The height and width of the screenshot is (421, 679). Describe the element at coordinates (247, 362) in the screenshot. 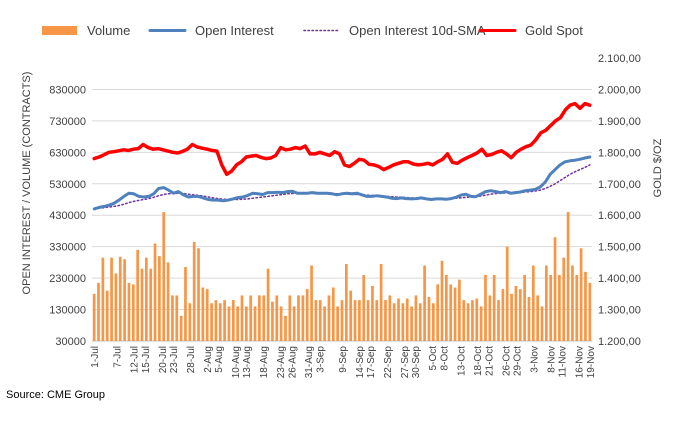

I see `x-tick-label: 13-Aug` at that location.